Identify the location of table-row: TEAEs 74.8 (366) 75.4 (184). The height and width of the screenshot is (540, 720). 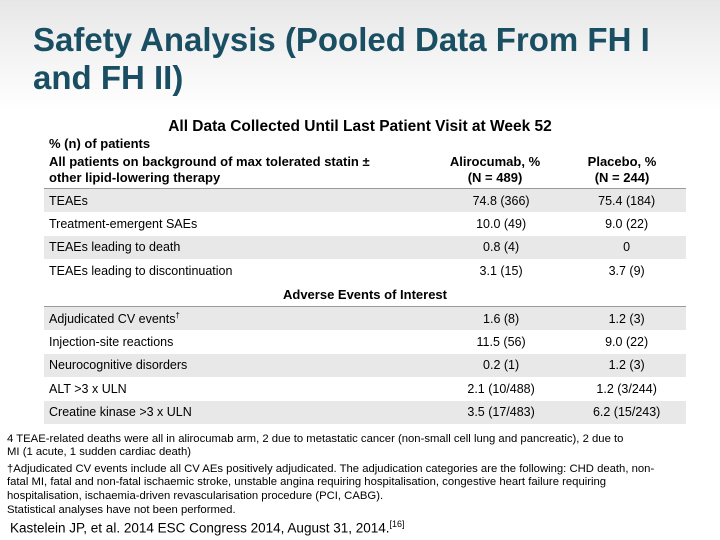
(365, 201).